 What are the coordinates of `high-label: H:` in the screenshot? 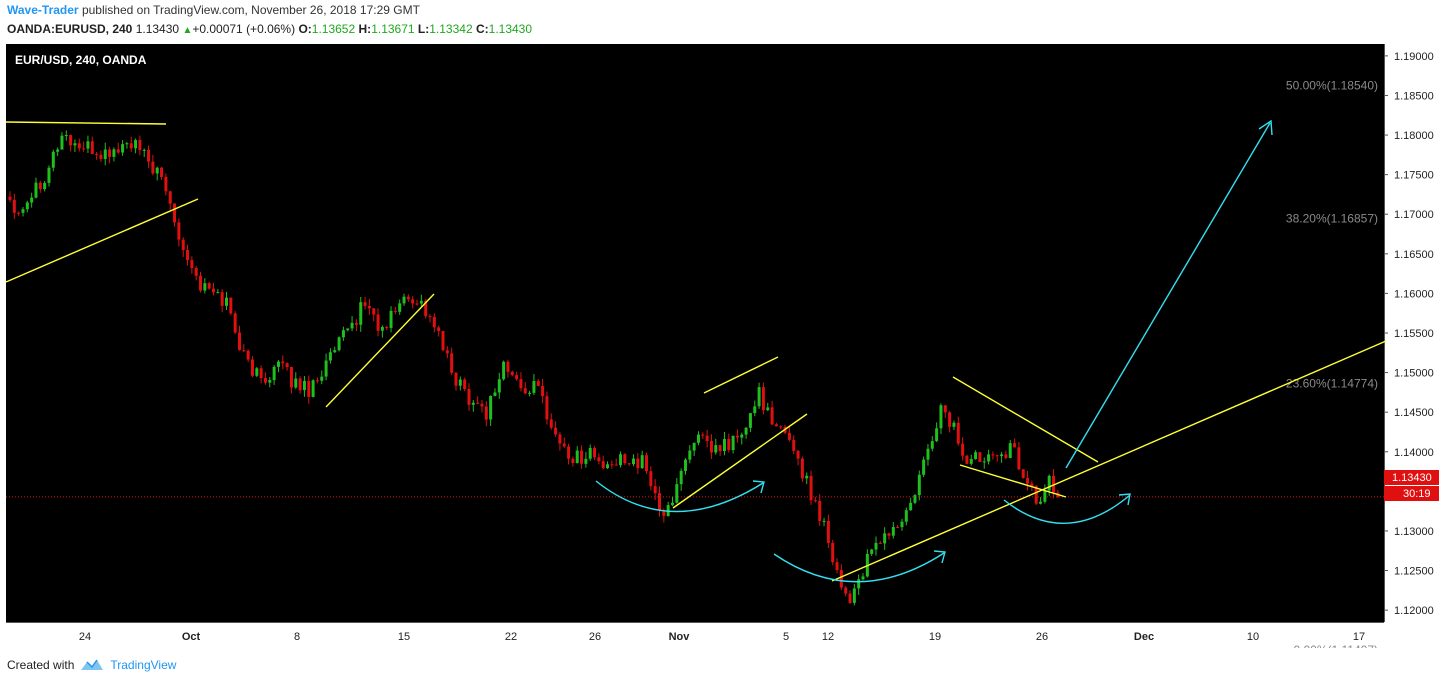 It's located at (365, 29).